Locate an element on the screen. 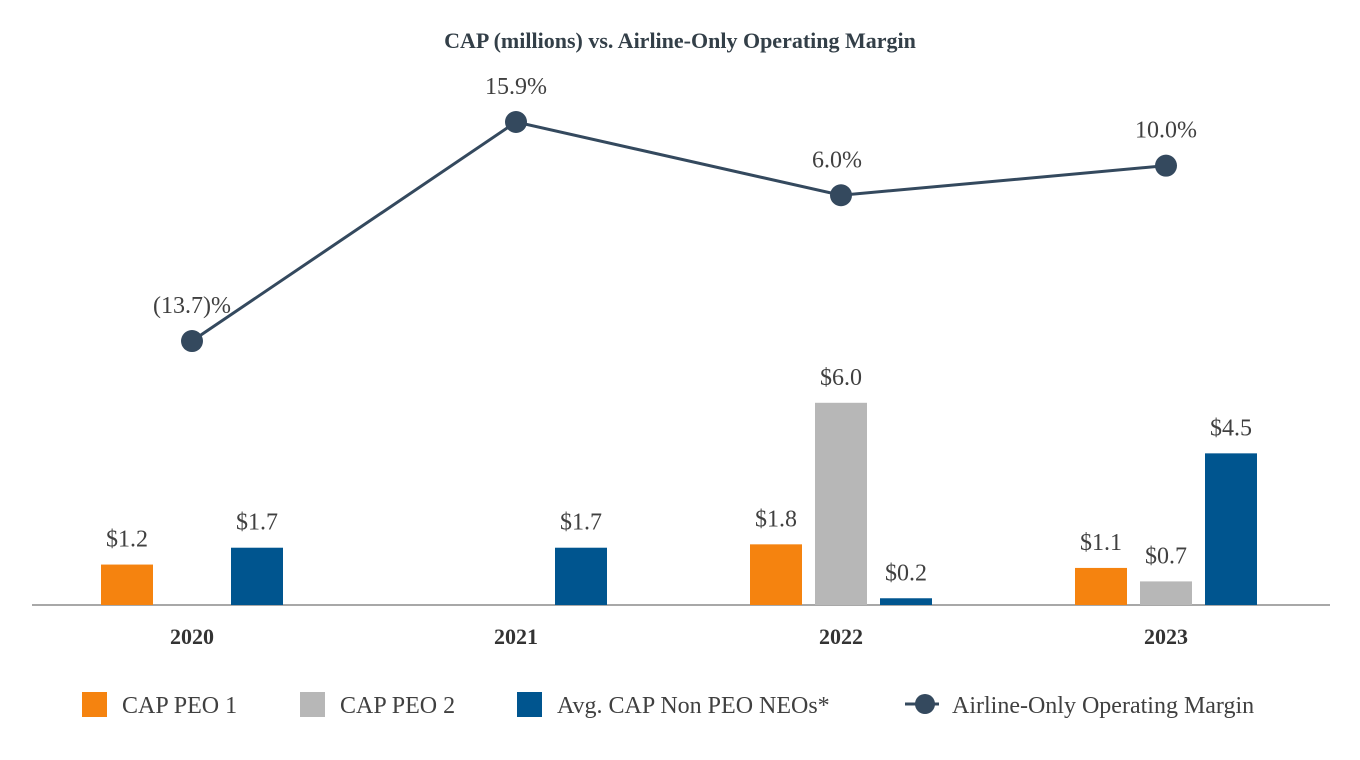  bar-value-label: $0.2 is located at coordinates (906, 573).